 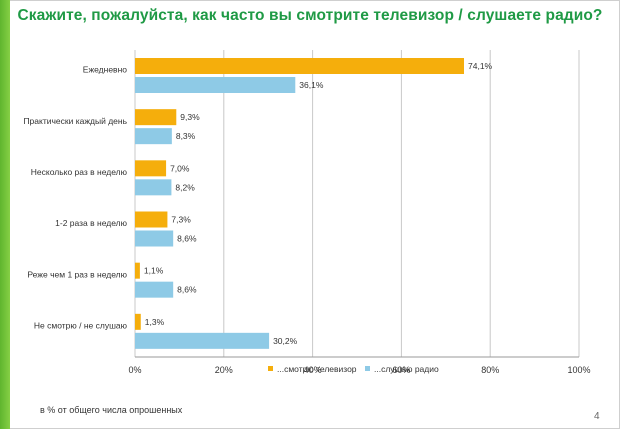 What do you see at coordinates (181, 220) in the screenshot?
I see `data-label: 7,3%` at bounding box center [181, 220].